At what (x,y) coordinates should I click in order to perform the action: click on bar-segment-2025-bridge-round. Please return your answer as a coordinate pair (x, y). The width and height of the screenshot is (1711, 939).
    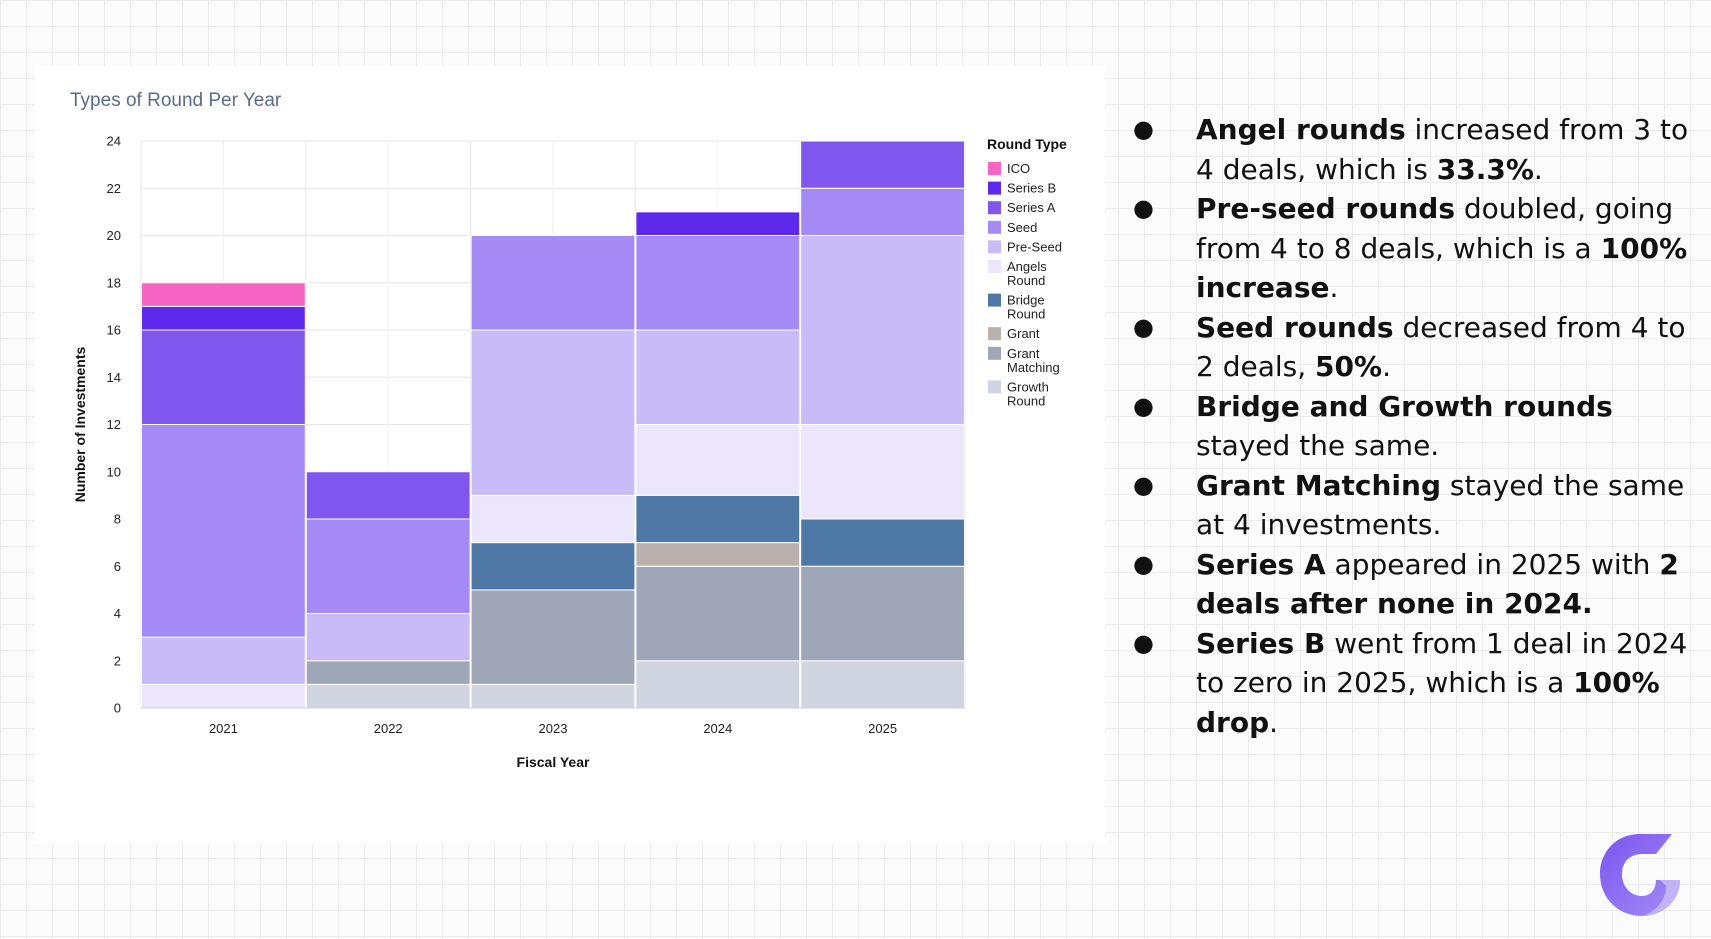
    Looking at the image, I should click on (883, 542).